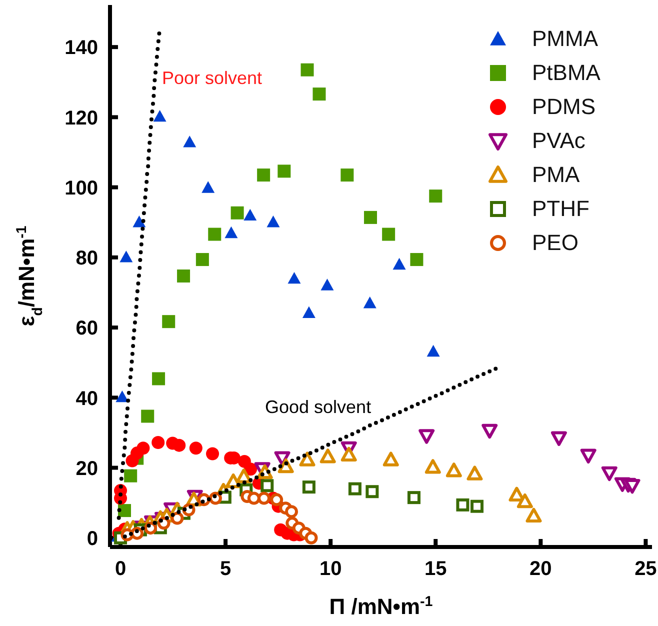 This screenshot has height=626, width=658. I want to click on y-tick-label: 60, so click(87, 329).